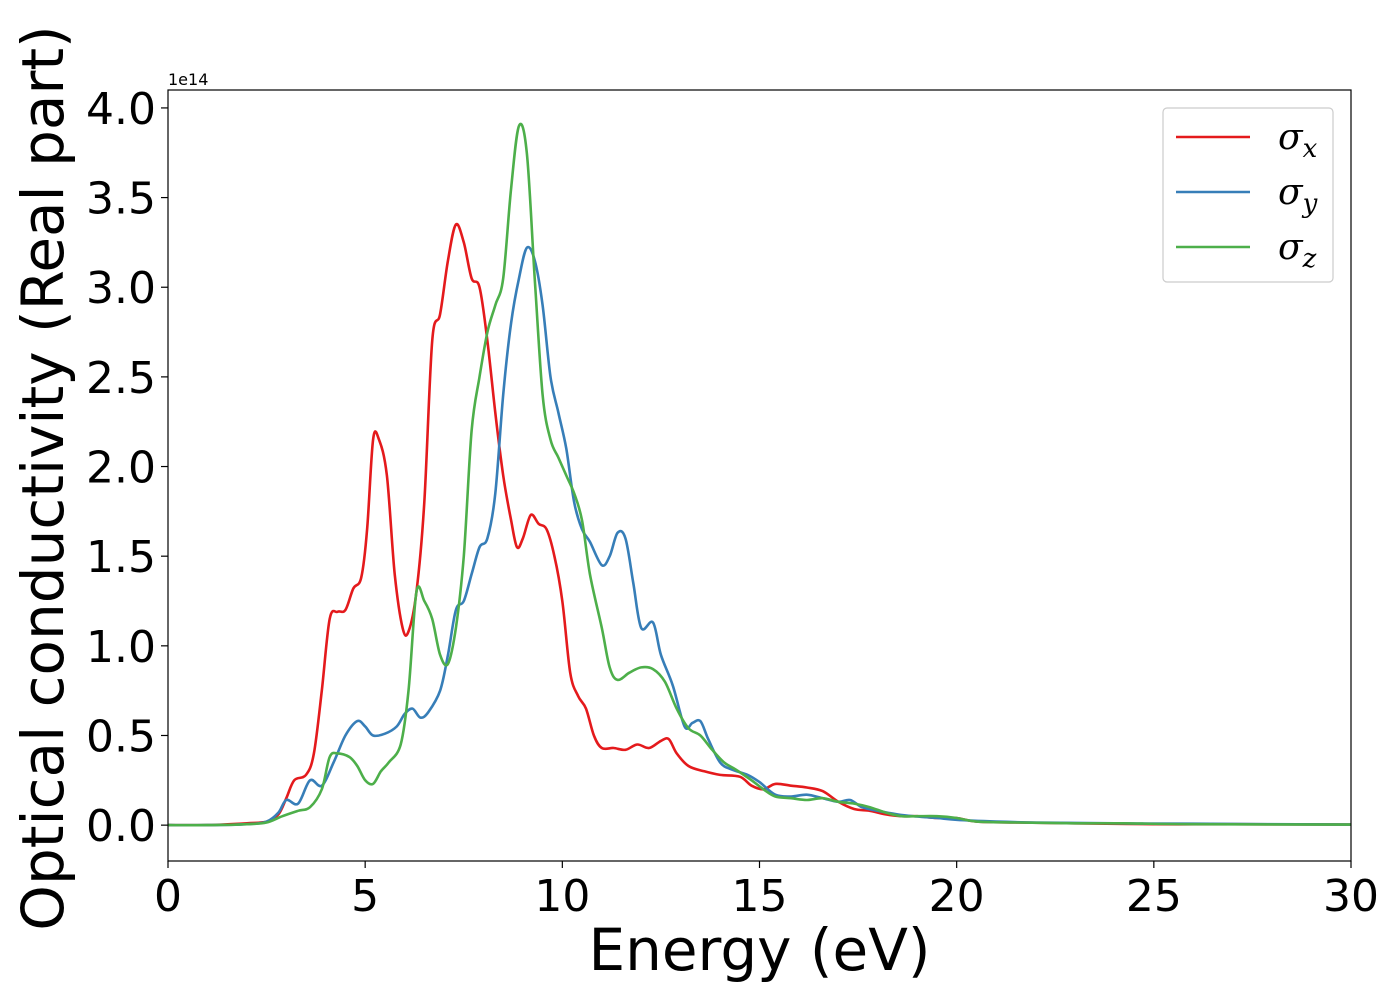 The height and width of the screenshot is (1000, 1400). I want to click on y-axis: 0.0 0.5 1.0 1.5 2.0 2.5 3.0 3.5 4.0, so click(127, 468).